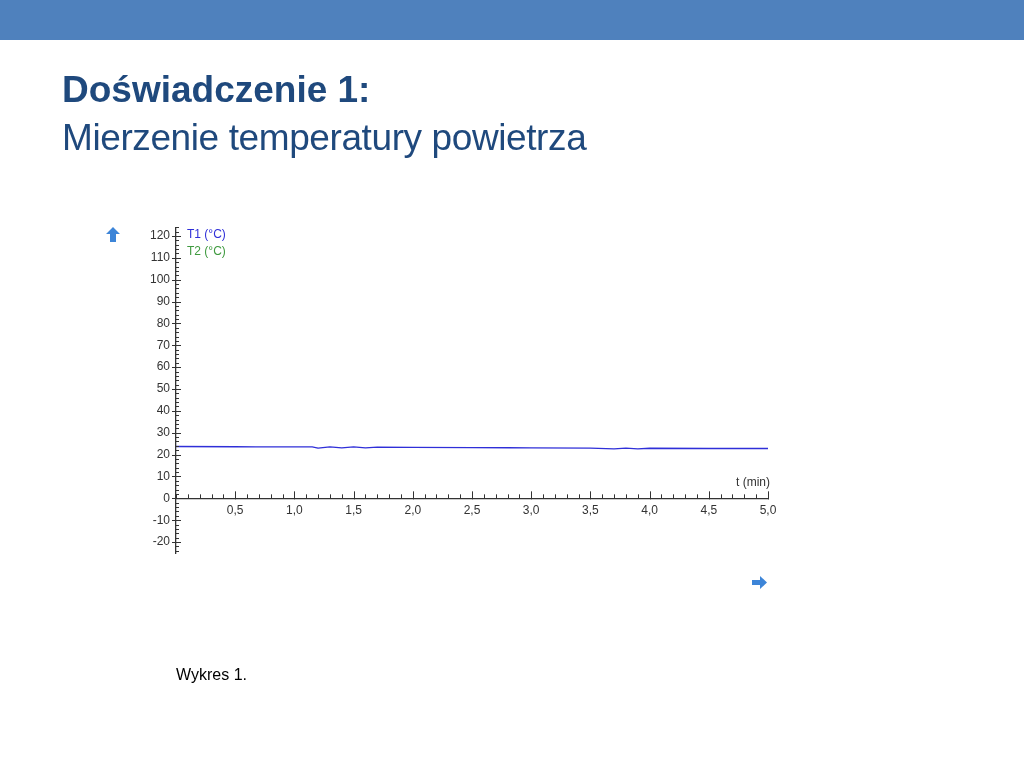 The width and height of the screenshot is (1024, 768). Describe the element at coordinates (413, 509) in the screenshot. I see `x-tick-label: 2,0` at that location.